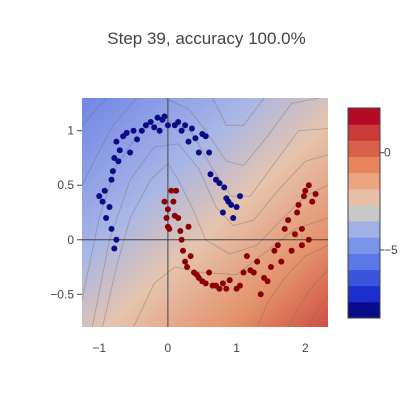 The height and width of the screenshot is (407, 413). I want to click on chart-title: Step 39, accuracy 100.0%, so click(206, 38).